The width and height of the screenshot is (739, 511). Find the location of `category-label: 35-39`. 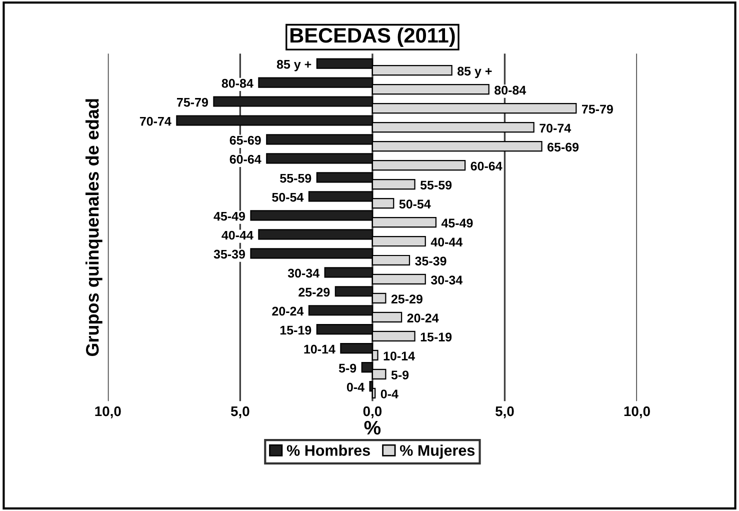

category-label: 35-39 is located at coordinates (430, 261).